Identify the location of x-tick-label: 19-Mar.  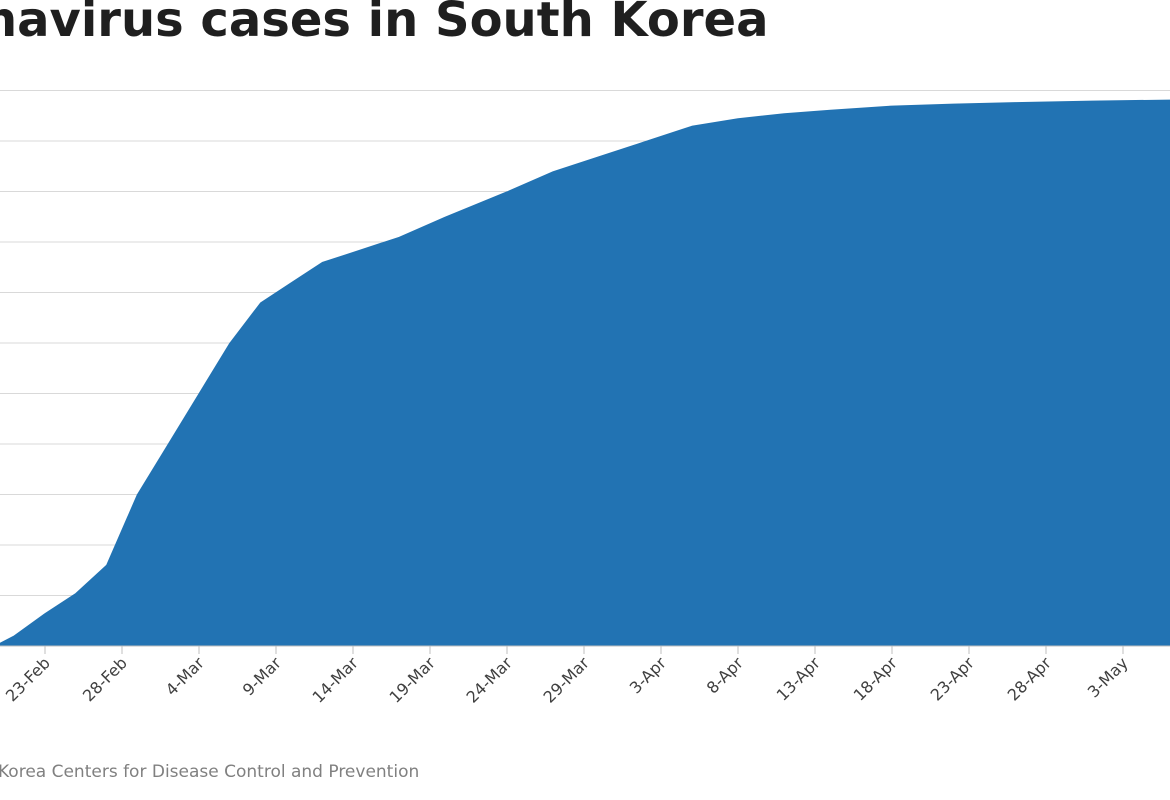
(413, 680).